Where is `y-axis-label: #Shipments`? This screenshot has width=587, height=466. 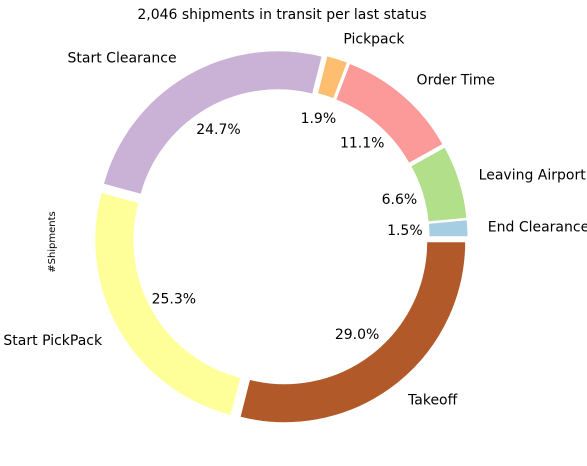 y-axis-label: #Shipments is located at coordinates (52, 242).